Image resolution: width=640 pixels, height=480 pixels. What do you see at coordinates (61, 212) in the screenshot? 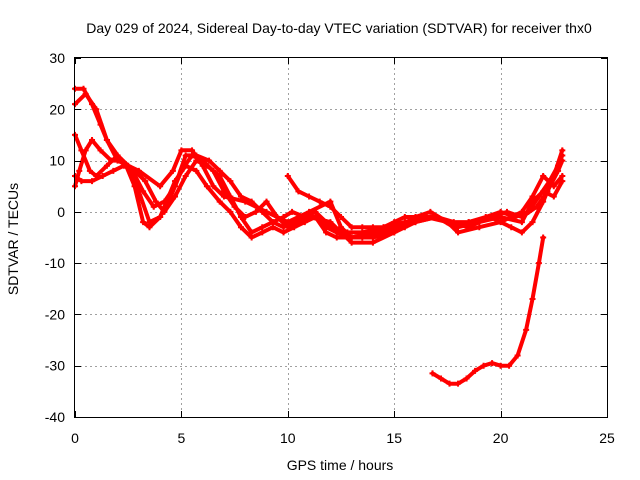
I see `y-tick-label: 0` at bounding box center [61, 212].